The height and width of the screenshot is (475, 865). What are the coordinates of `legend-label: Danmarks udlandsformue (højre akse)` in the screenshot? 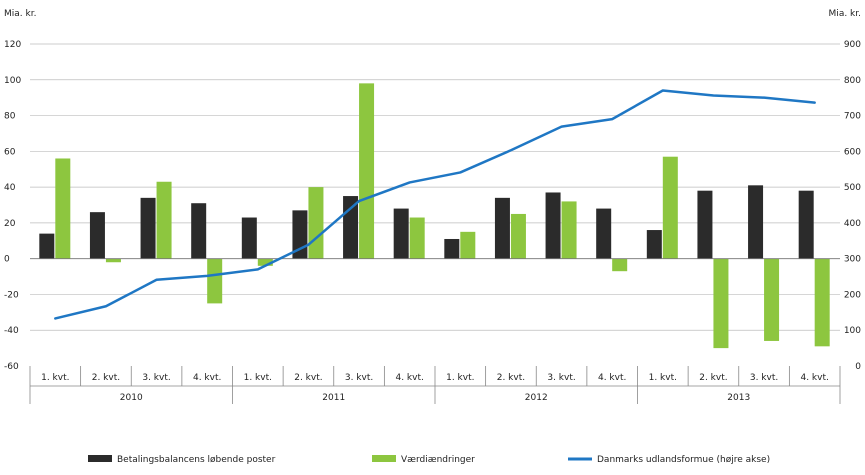 It's located at (683, 460).